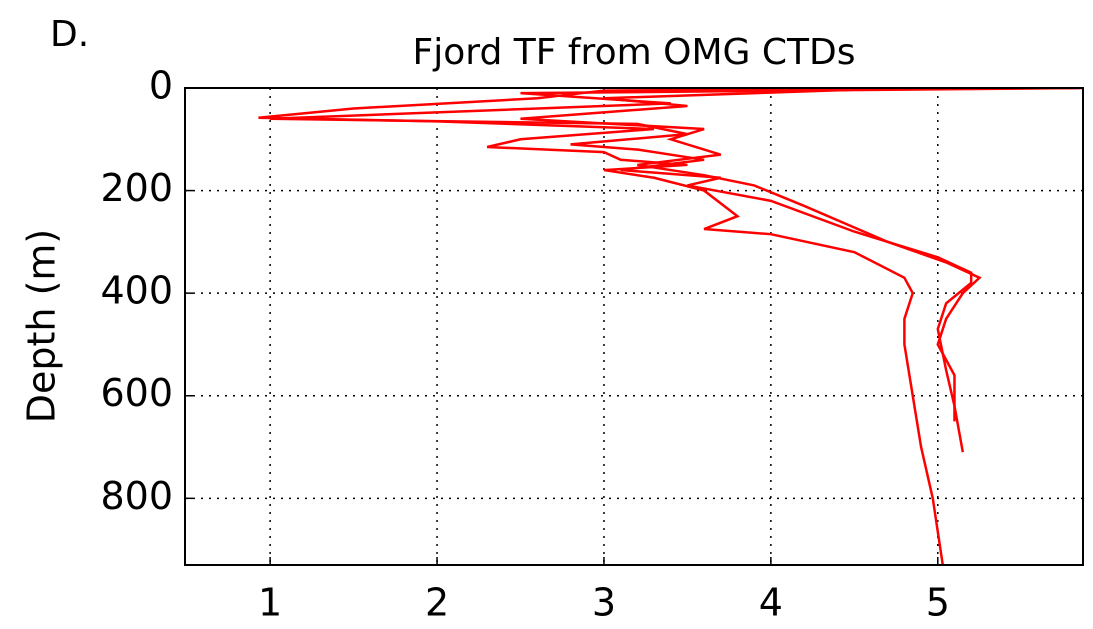 Image resolution: width=1093 pixels, height=629 pixels. Describe the element at coordinates (771, 603) in the screenshot. I see `x-tick-label: 4` at that location.